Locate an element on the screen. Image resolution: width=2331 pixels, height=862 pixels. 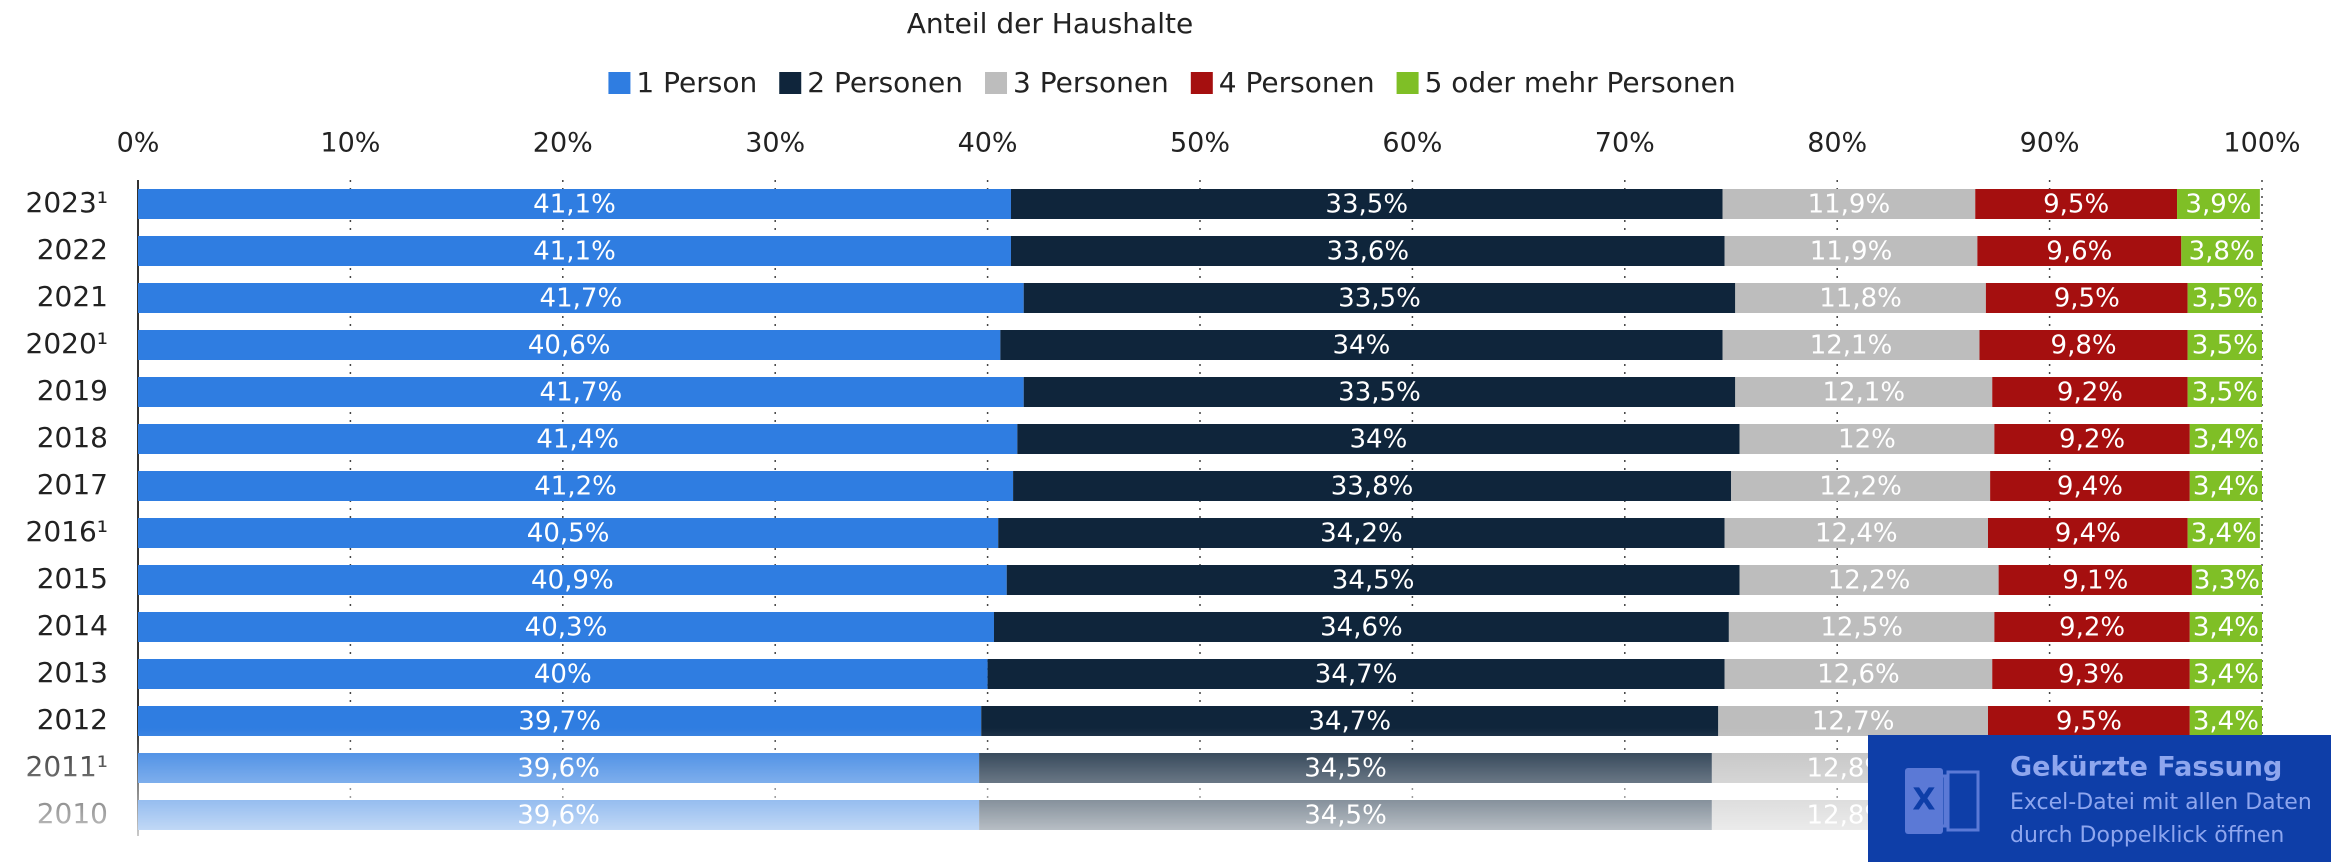
value-label: 40,6% is located at coordinates (569, 346).